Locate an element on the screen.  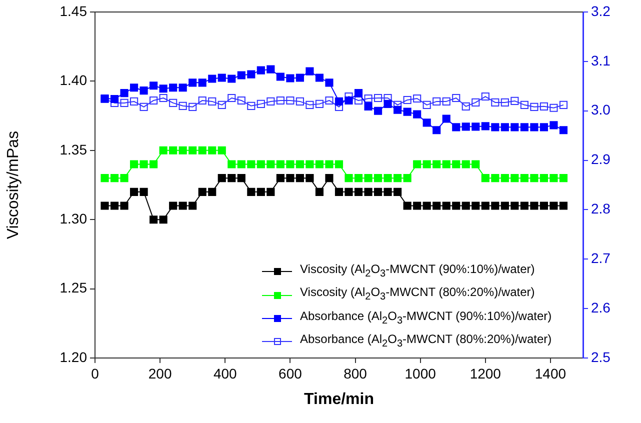
y-axis-title: Viscosity/mPas is located at coordinates (13, 185).